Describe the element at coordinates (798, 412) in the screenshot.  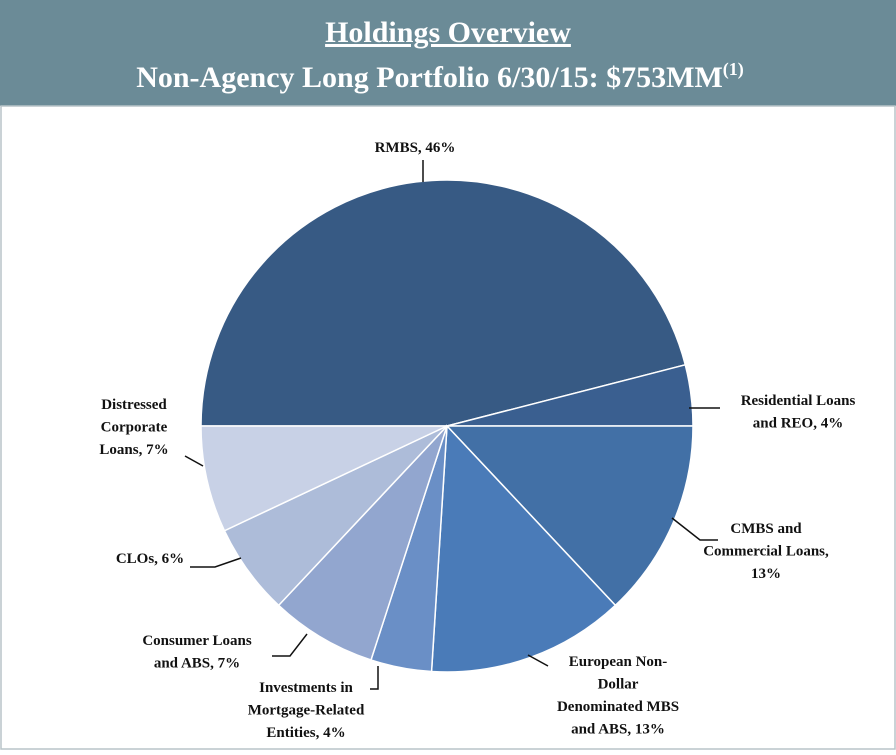
I see `slice-label: Residential Loans and REO, 4%` at that location.